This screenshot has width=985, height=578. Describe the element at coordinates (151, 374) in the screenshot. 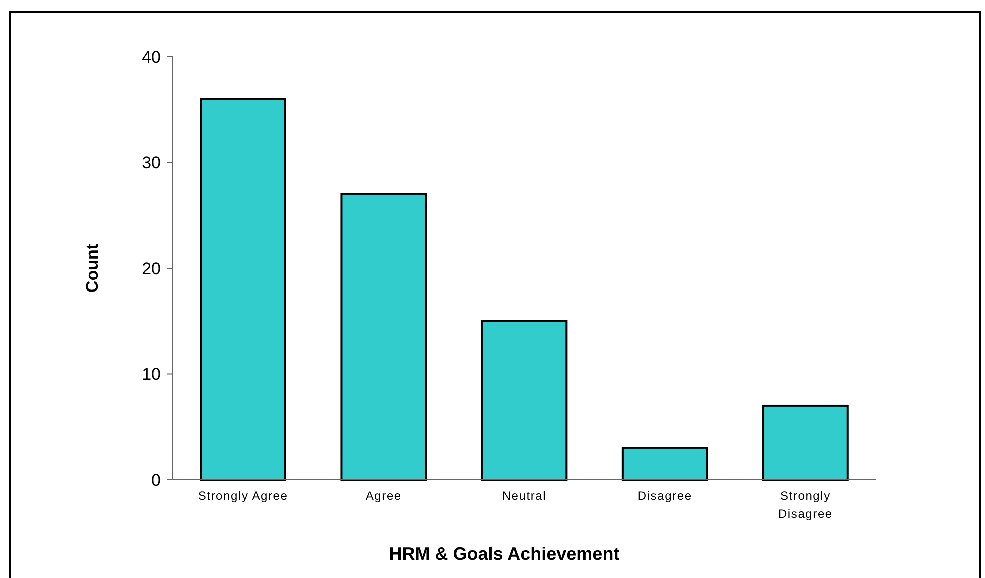

I see `y-tick-label: 10` at that location.